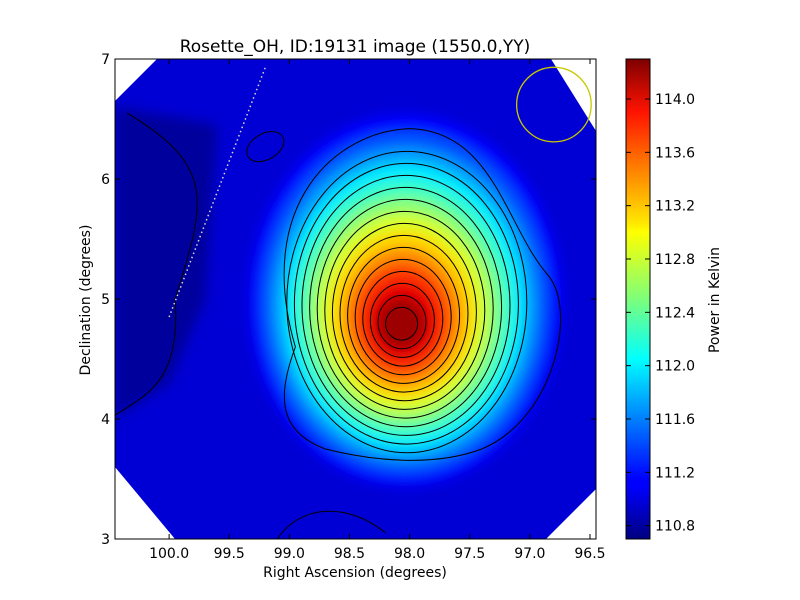 The width and height of the screenshot is (800, 600). Describe the element at coordinates (675, 260) in the screenshot. I see `colorbar-tick-label: 112.8` at that location.